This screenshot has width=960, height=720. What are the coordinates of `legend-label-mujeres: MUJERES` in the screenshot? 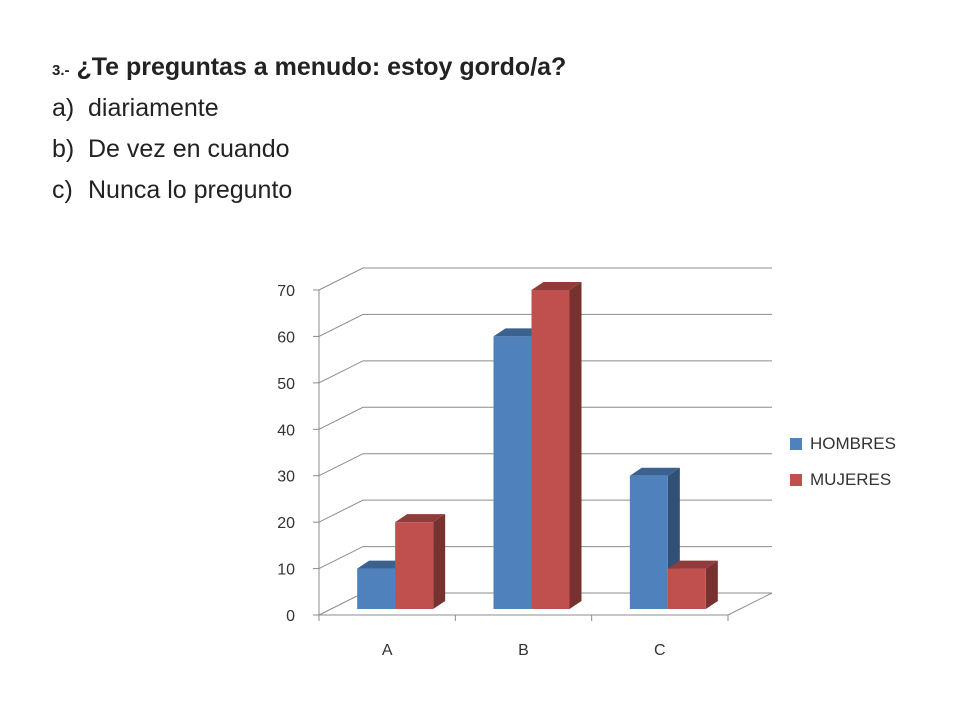 It's located at (851, 479).